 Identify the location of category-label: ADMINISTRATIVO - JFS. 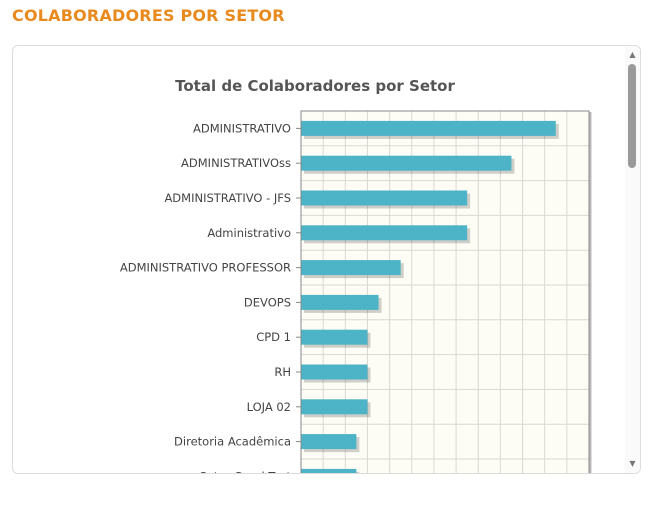
(227, 198).